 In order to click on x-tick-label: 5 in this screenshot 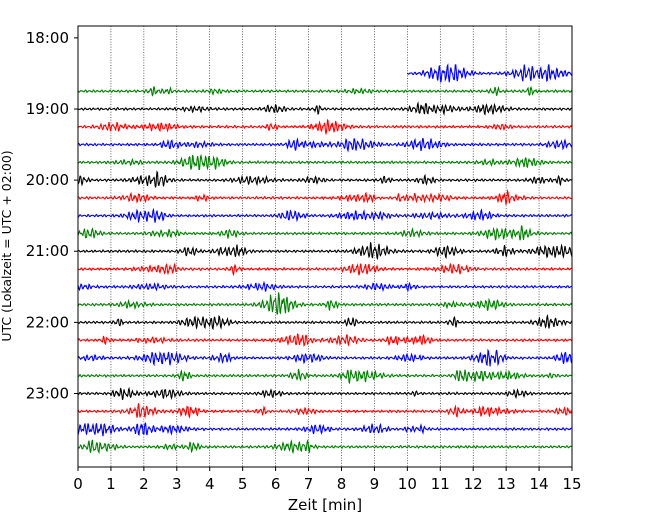, I will do `click(243, 484)`.